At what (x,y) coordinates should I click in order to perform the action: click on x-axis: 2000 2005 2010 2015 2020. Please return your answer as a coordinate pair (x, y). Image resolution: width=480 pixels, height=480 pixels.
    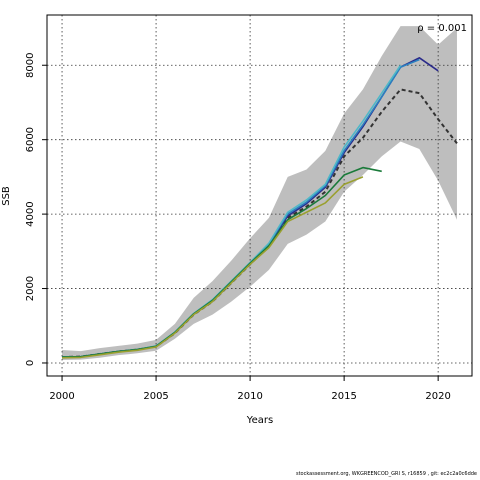
    Looking at the image, I should click on (250, 389).